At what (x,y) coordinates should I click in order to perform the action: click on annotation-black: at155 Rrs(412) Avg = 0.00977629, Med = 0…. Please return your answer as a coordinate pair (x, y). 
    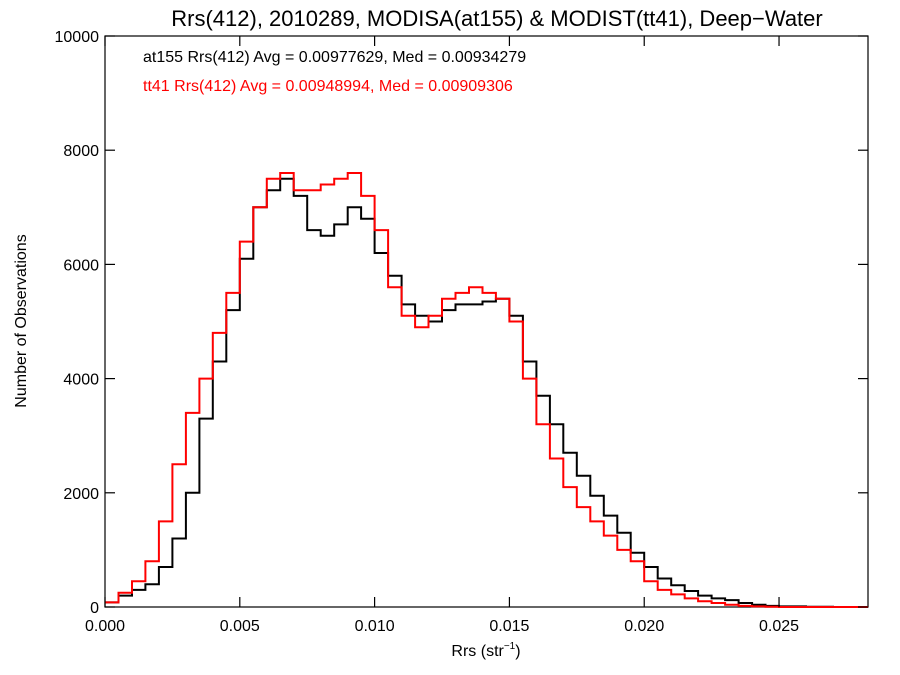
    Looking at the image, I should click on (334, 57).